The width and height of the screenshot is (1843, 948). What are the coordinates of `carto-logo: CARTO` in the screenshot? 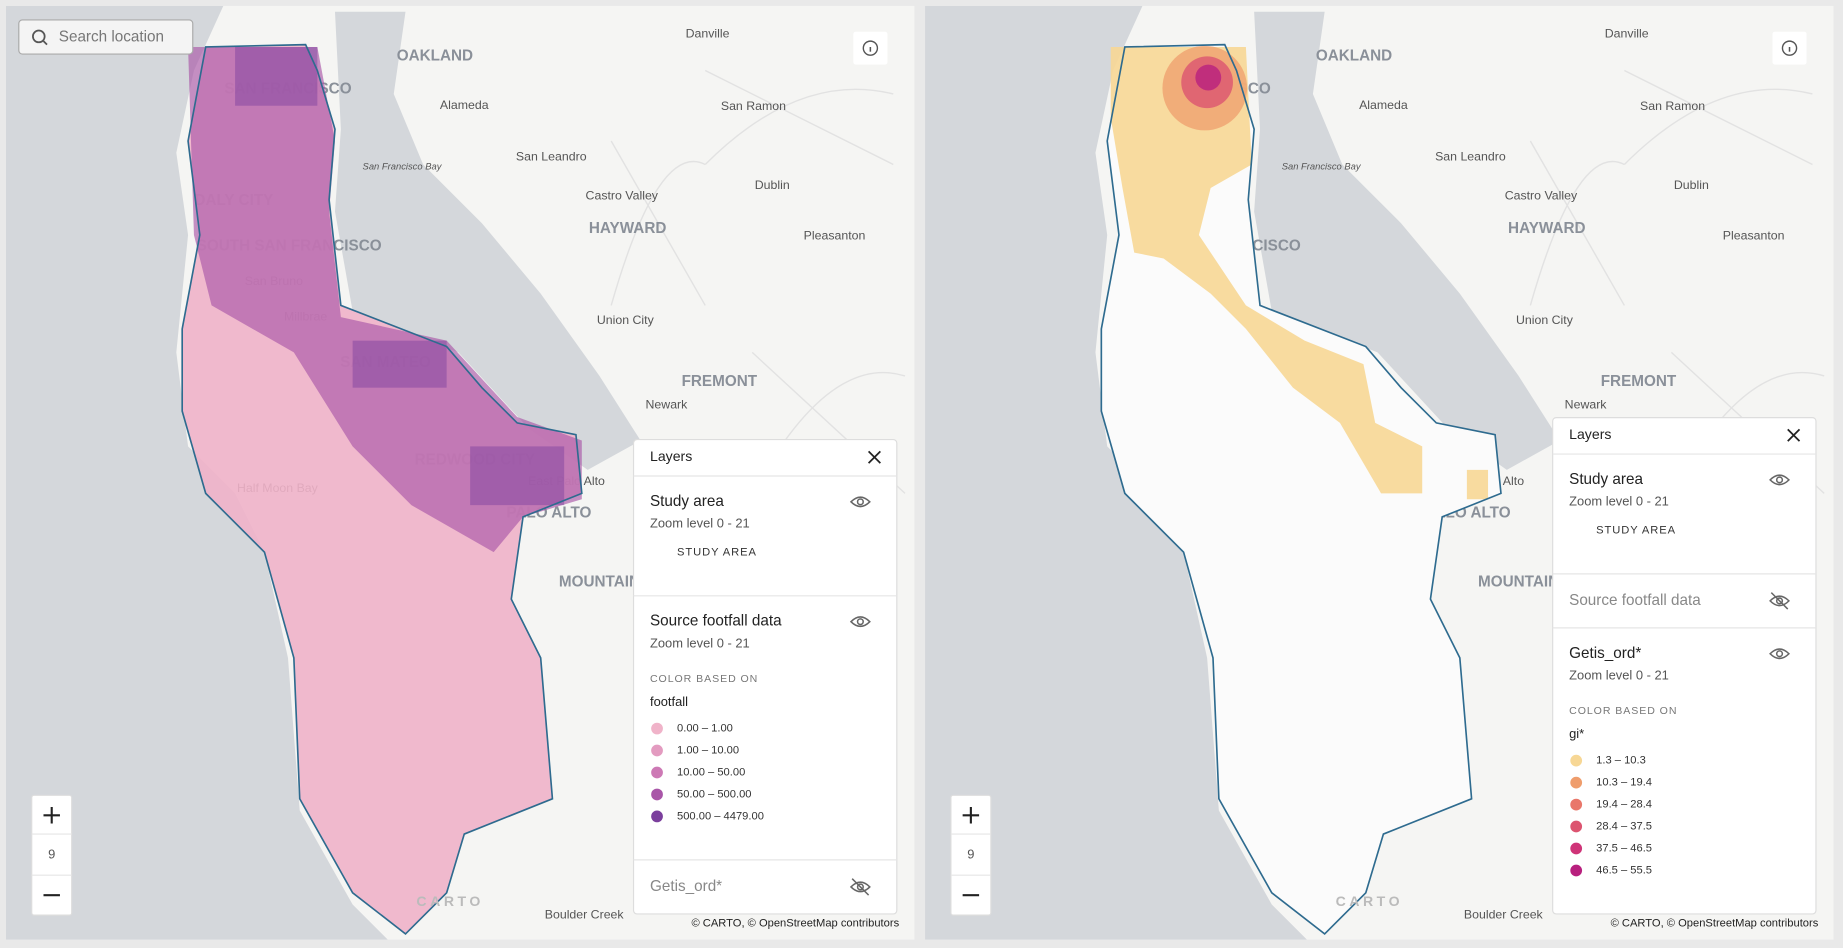 It's located at (1370, 901).